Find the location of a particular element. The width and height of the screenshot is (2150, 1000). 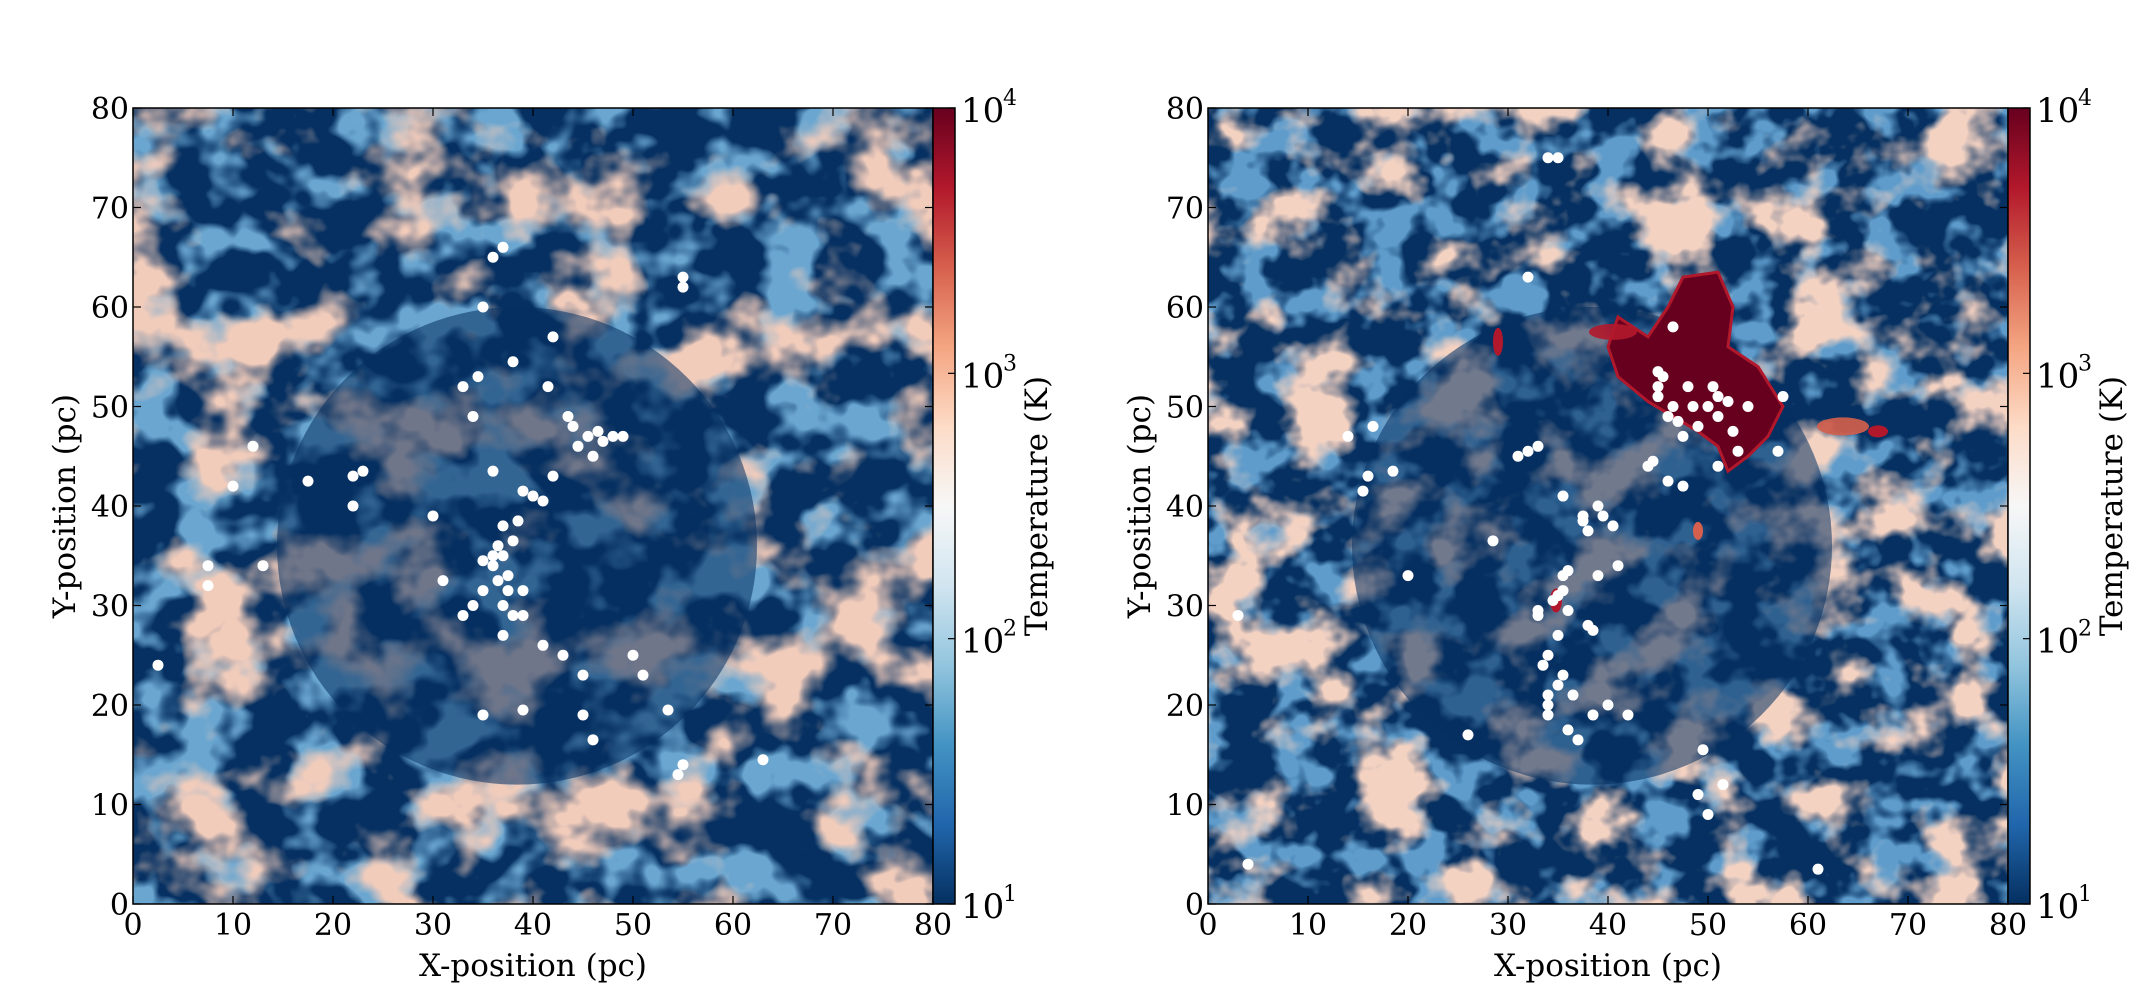

x-tick-label: 70 is located at coordinates (833, 925).